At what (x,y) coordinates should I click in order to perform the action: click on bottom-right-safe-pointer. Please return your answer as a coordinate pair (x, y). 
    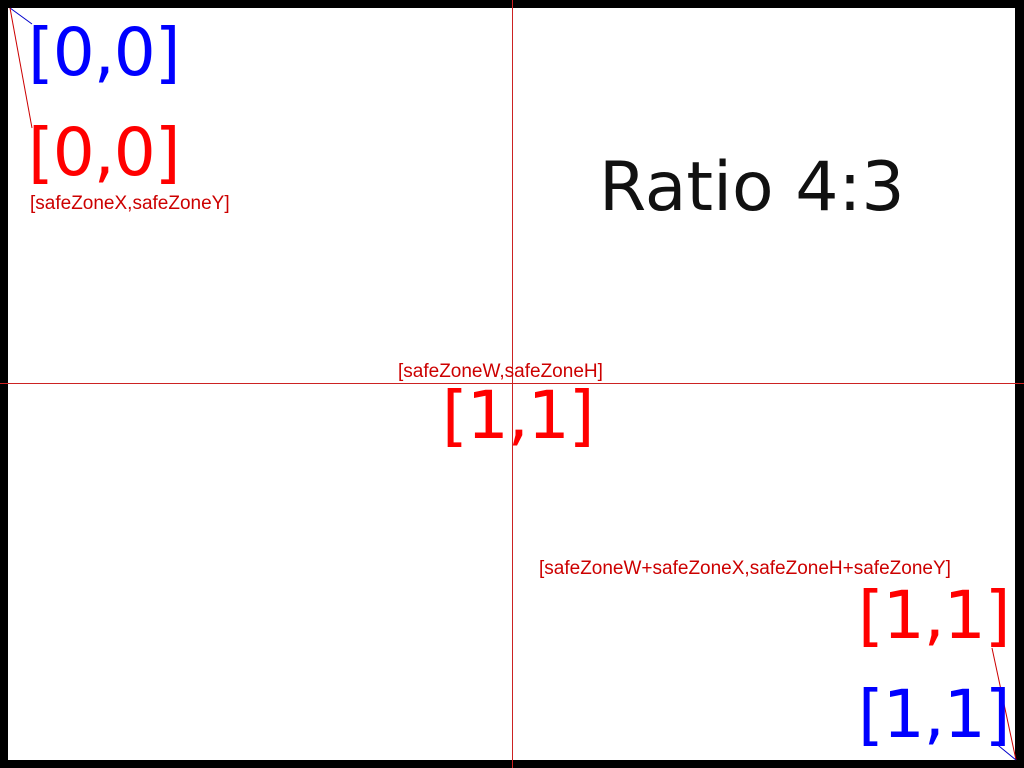
    Looking at the image, I should click on (1004, 704).